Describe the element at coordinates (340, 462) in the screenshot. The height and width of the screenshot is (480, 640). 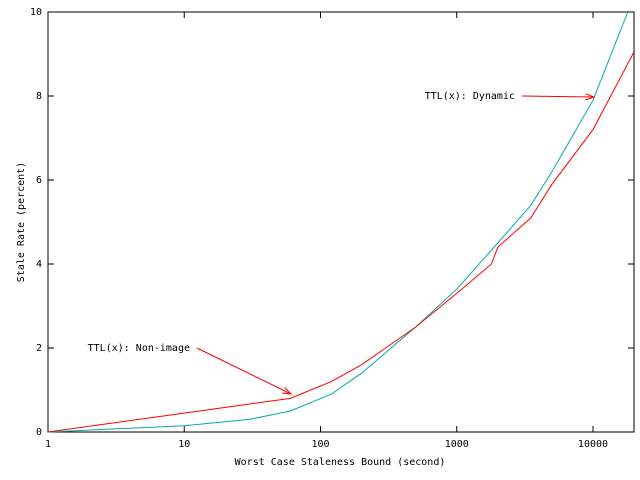
I see `x-axis-label: Worst Case Staleness Bound (second)` at that location.